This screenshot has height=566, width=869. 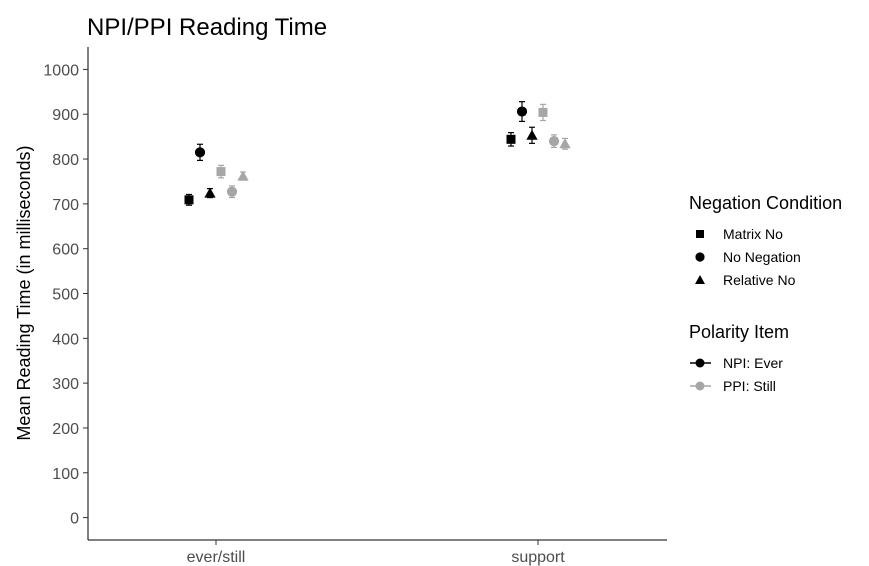 What do you see at coordinates (378, 154) in the screenshot?
I see `data-points` at bounding box center [378, 154].